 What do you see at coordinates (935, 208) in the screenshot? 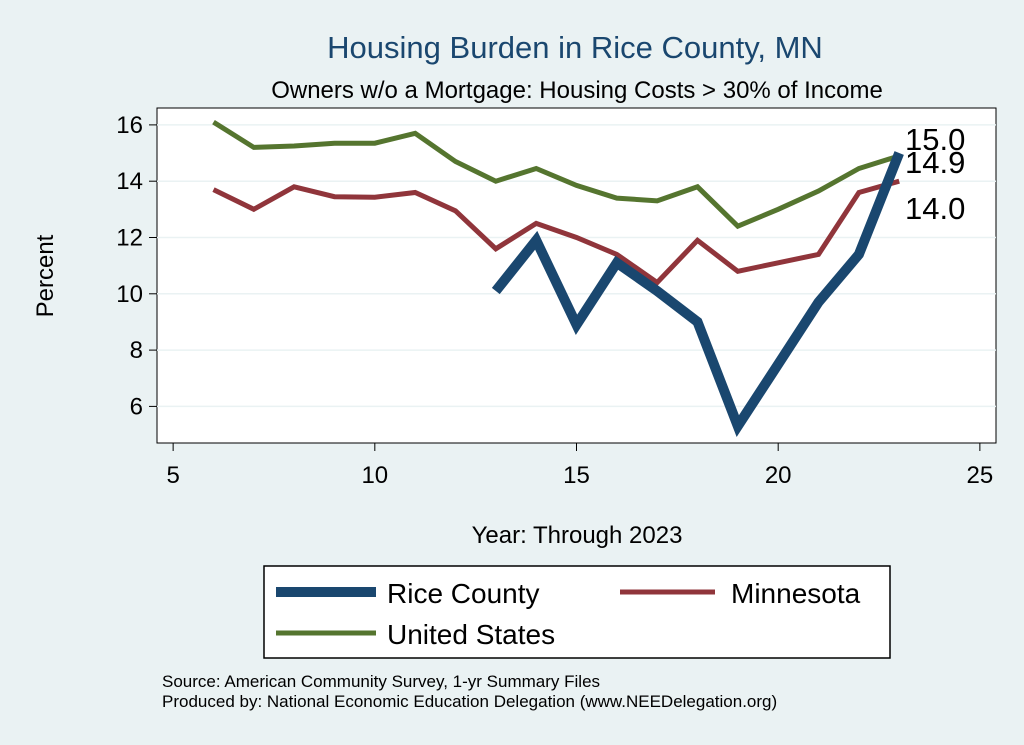
I see `end-label-minnesota: 14.0` at bounding box center [935, 208].